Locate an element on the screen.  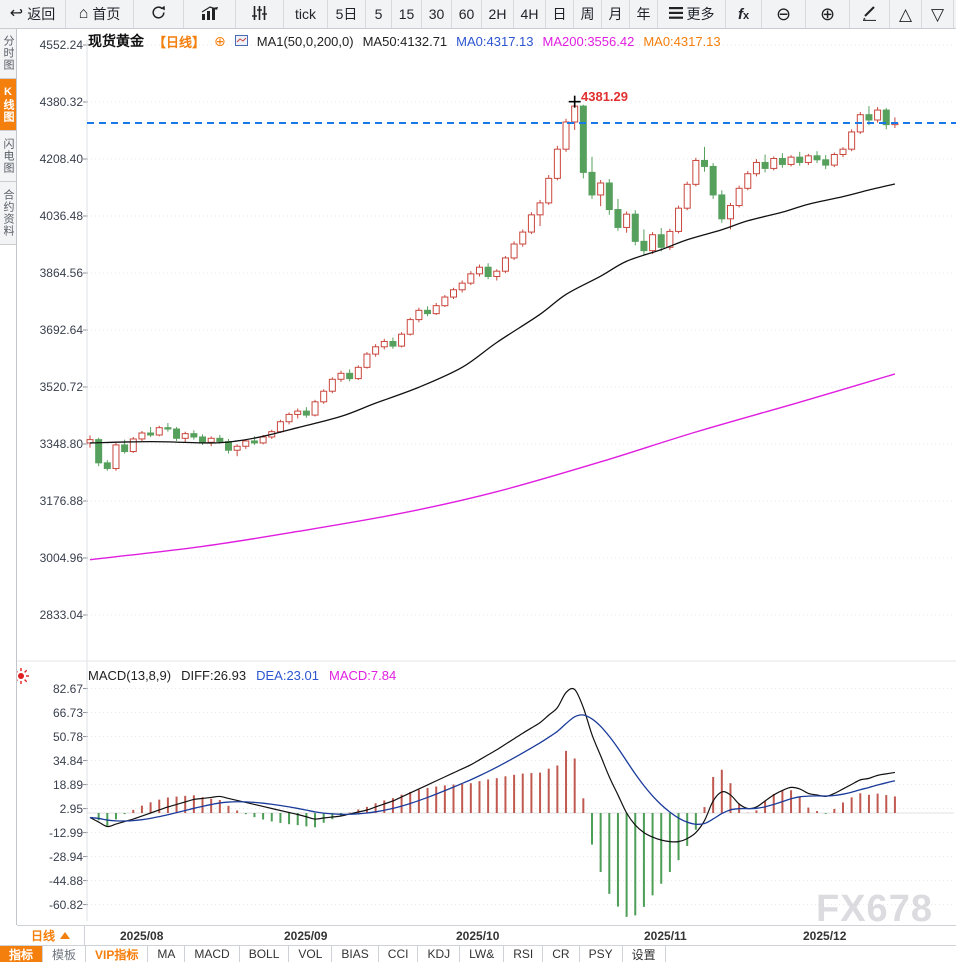
menu-icon is located at coordinates (675, 14).